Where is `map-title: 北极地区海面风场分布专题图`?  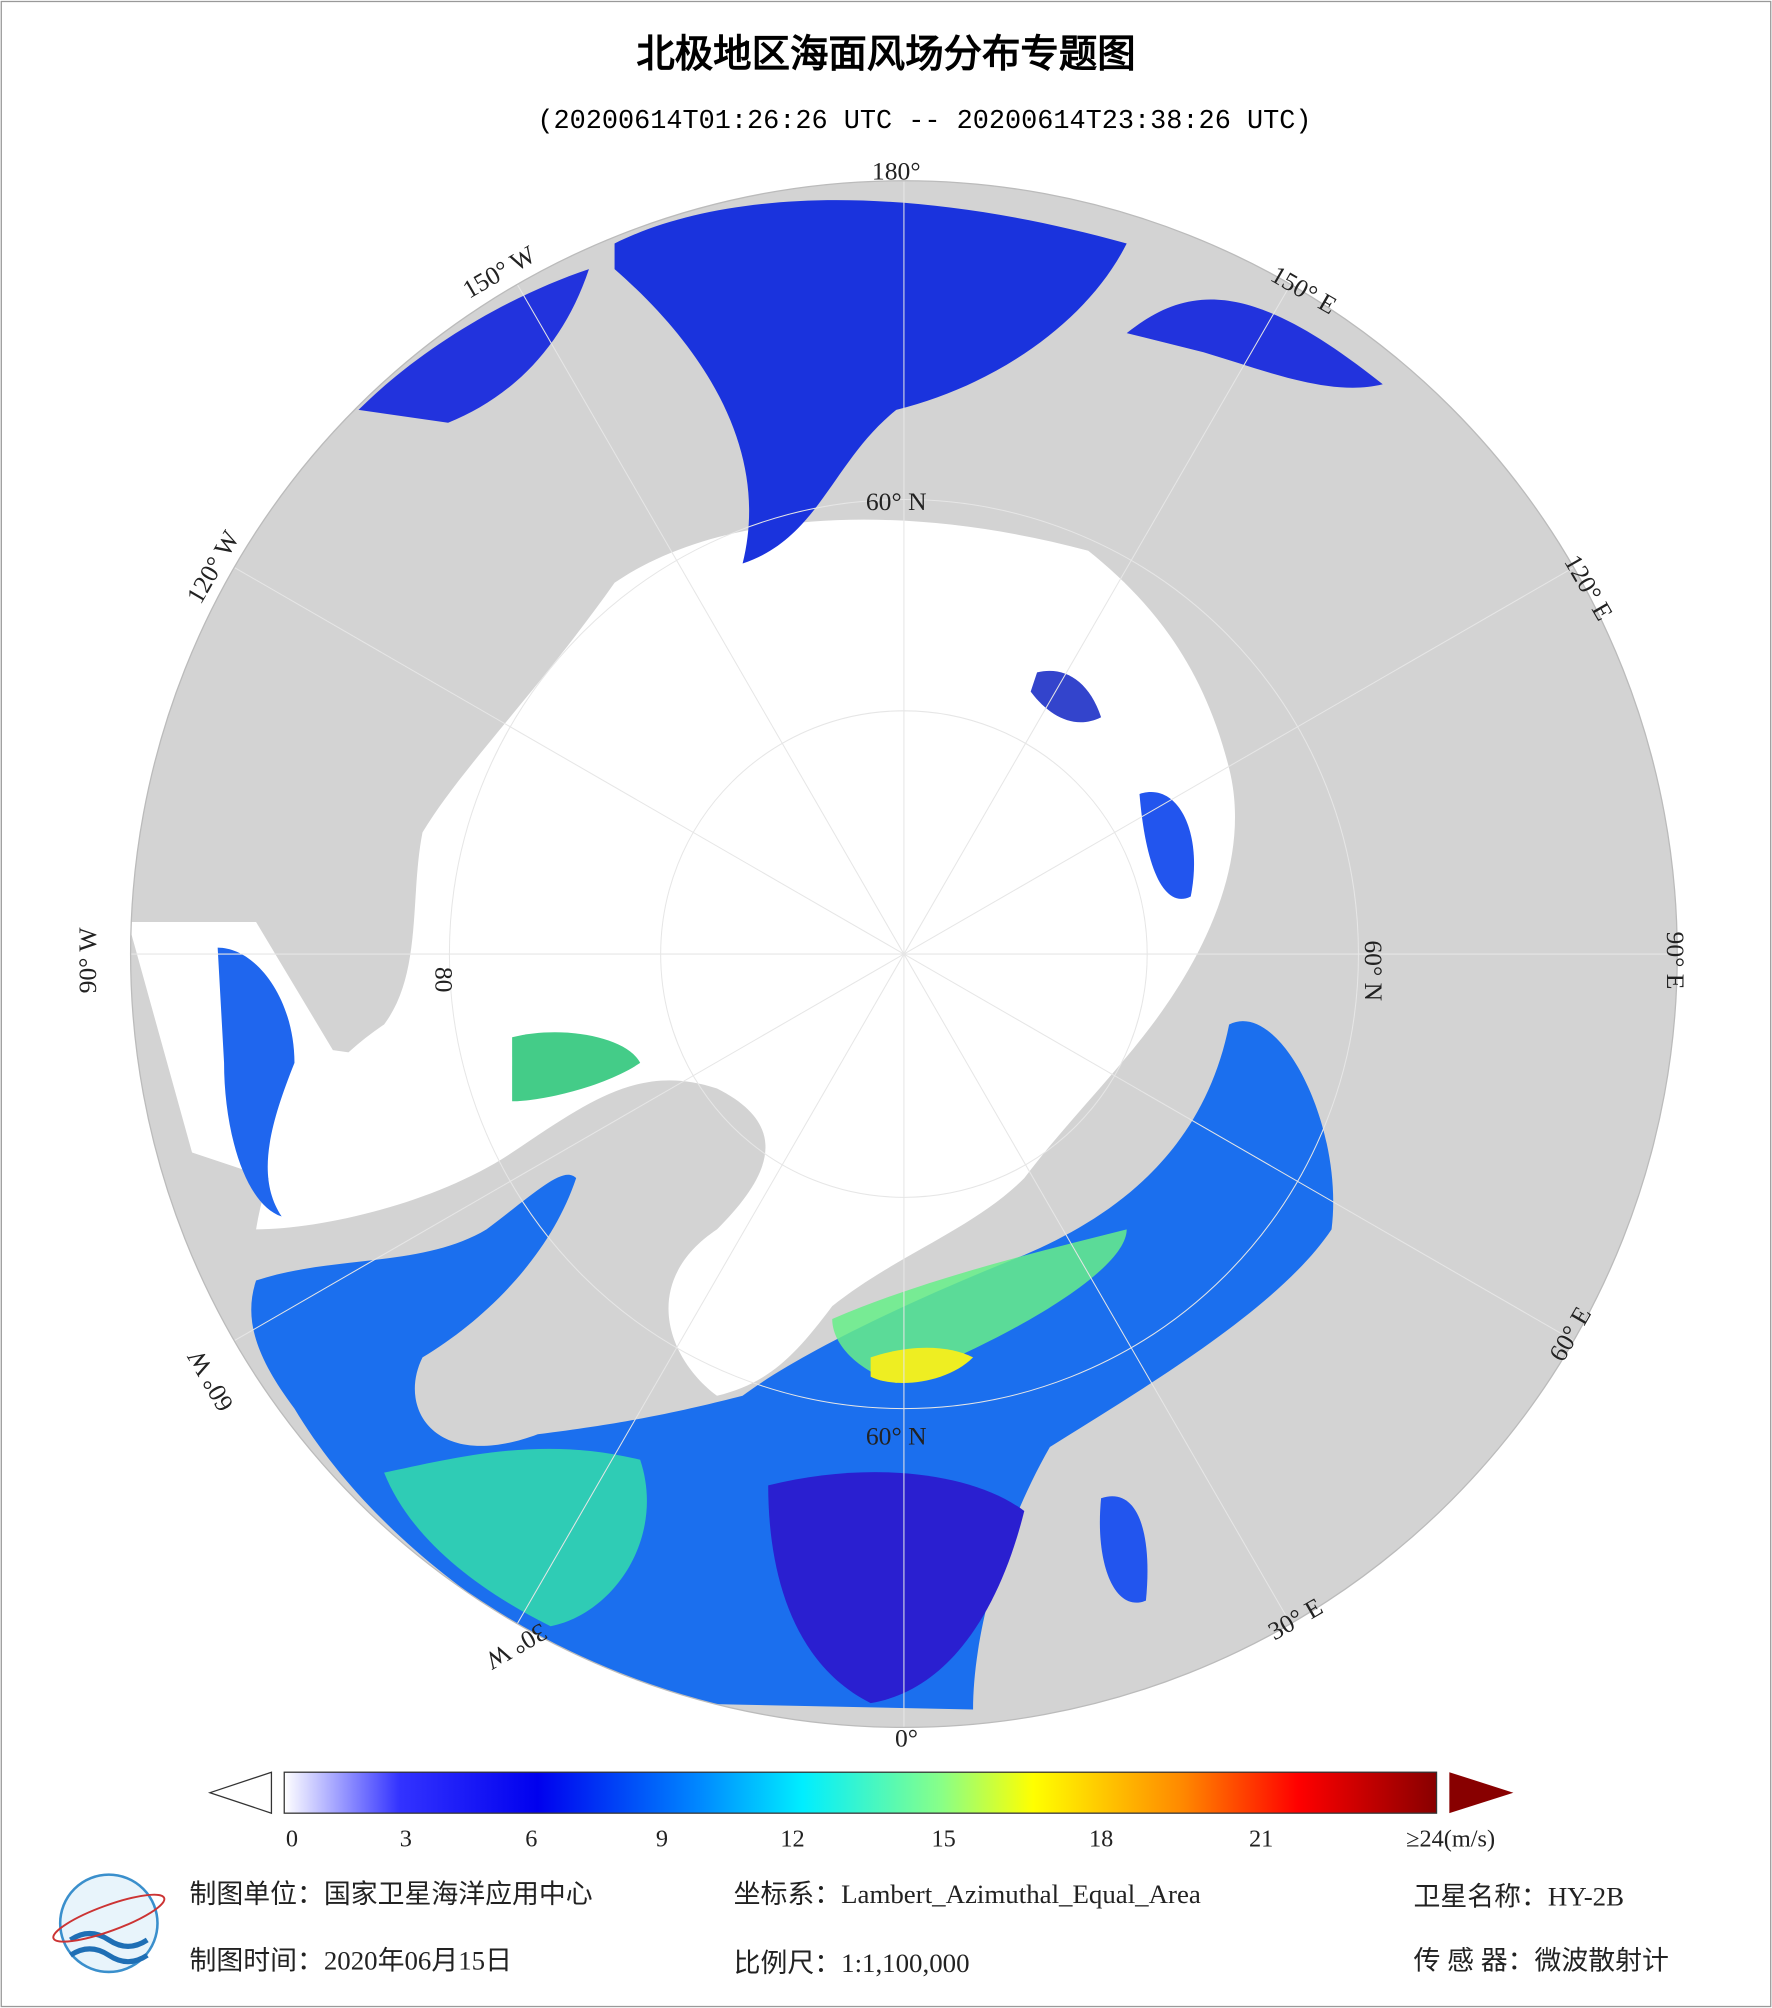 map-title: 北极地区海面风场分布专题图 is located at coordinates (885, 54).